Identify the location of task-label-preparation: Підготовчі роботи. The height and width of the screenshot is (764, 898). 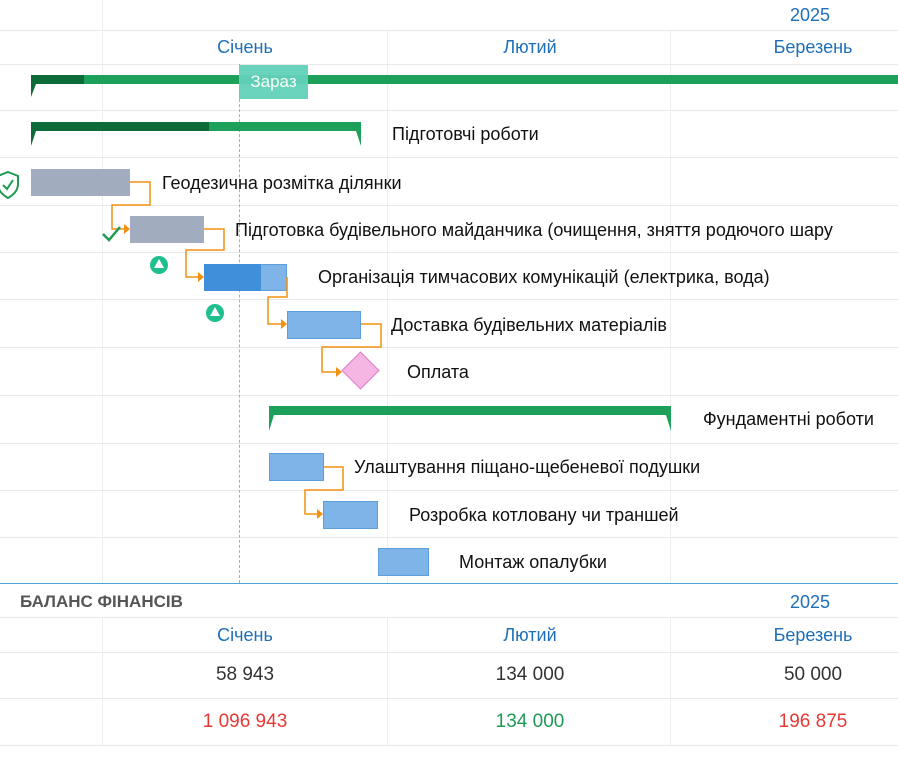
(465, 134).